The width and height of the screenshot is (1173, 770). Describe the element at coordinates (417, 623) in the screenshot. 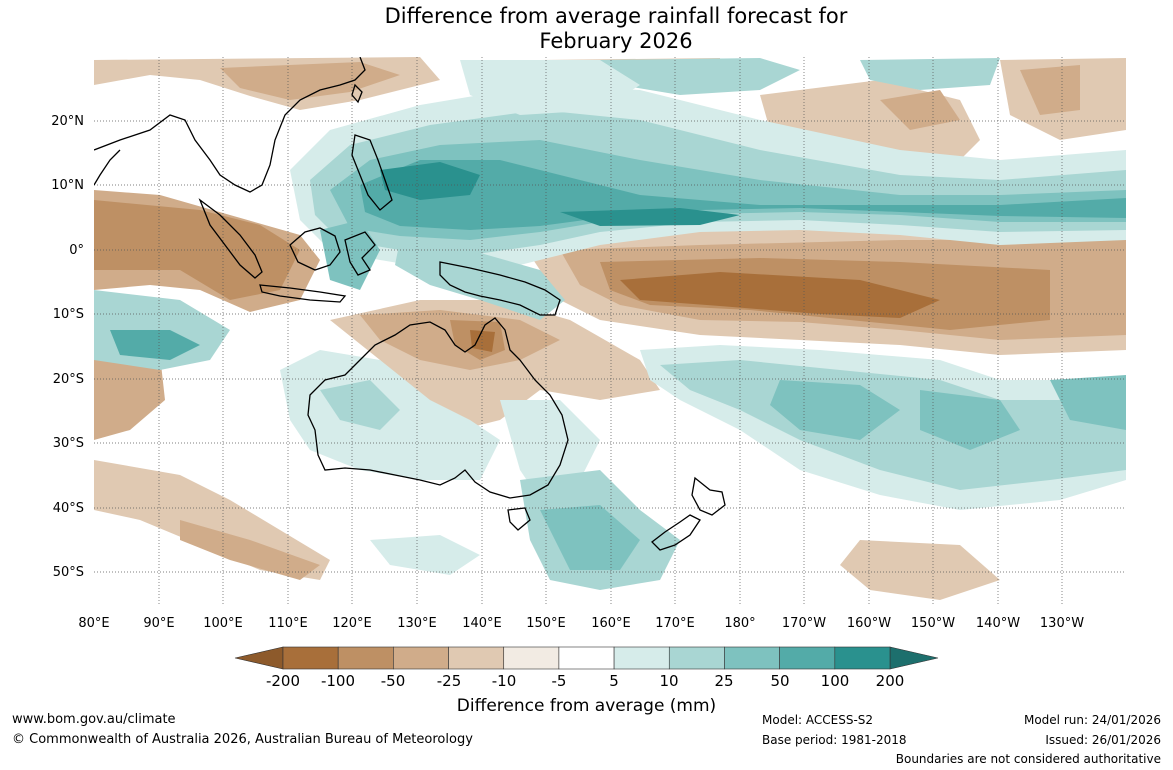

I see `lon-label: 130°E` at that location.